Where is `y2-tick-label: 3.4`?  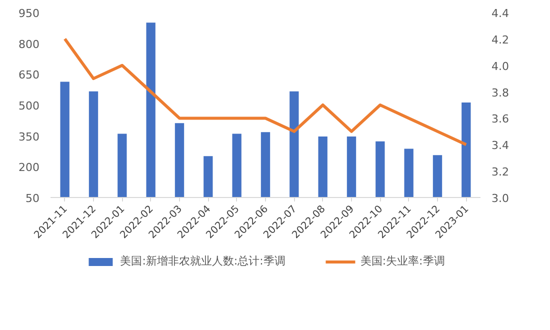 y2-tick-label: 3.4 is located at coordinates (500, 145).